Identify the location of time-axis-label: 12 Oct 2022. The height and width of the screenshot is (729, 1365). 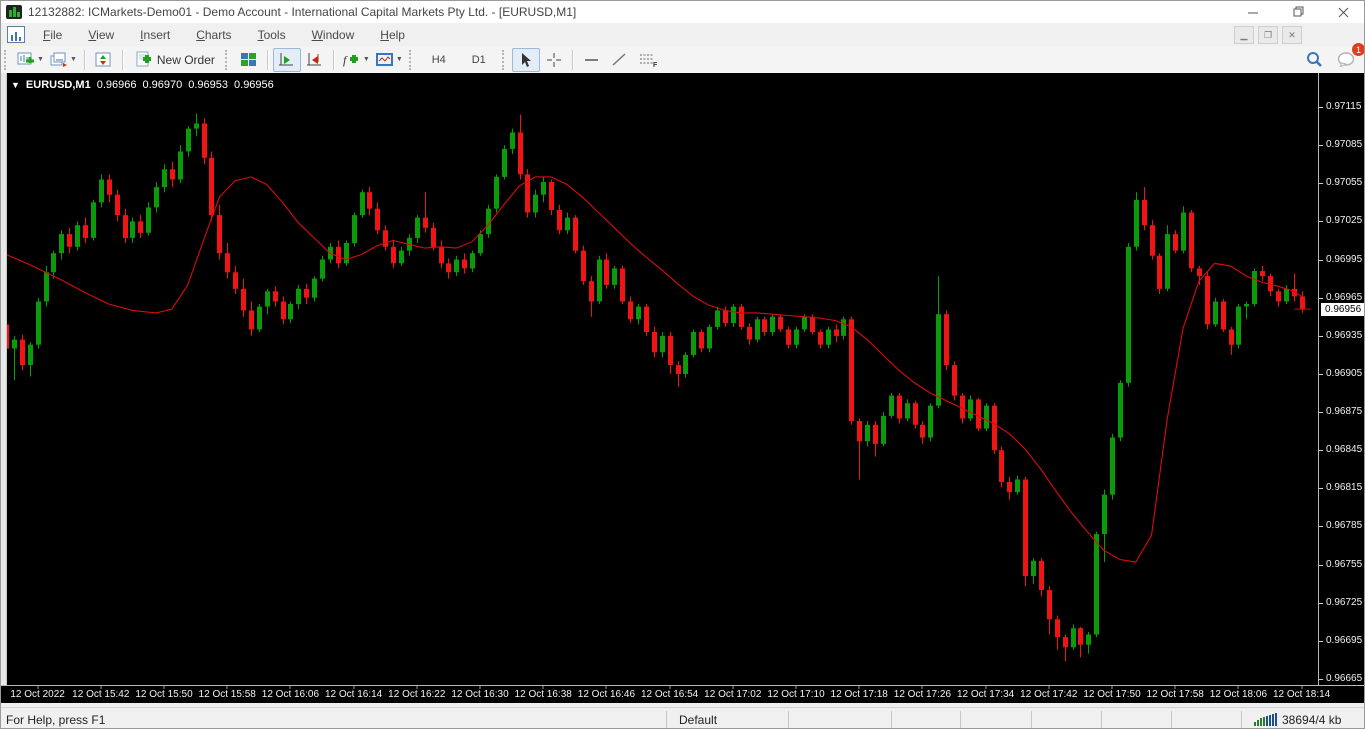
(37, 694).